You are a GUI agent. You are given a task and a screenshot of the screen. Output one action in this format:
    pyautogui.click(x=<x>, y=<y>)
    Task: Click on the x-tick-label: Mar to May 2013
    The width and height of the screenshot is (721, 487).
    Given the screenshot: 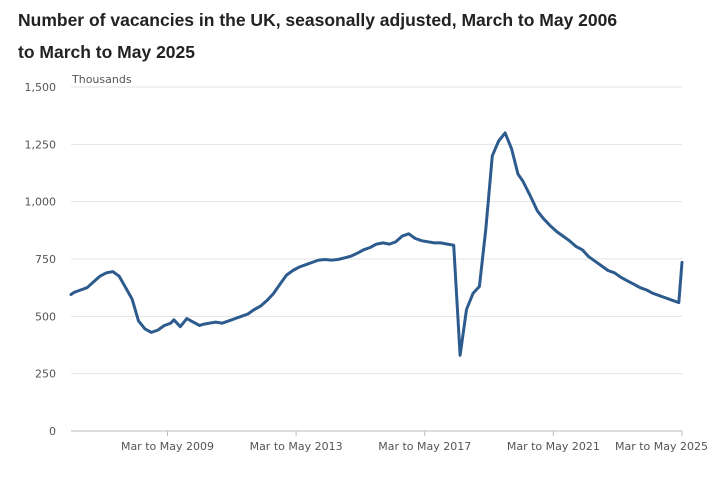 What is the action you would take?
    pyautogui.click(x=296, y=446)
    